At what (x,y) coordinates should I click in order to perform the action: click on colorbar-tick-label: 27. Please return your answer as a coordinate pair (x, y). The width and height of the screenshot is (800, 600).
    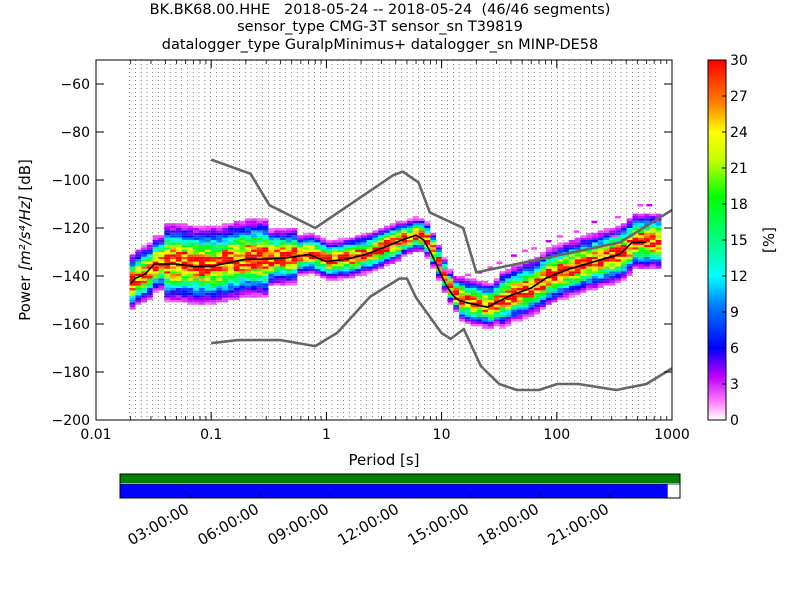
    Looking at the image, I should click on (739, 97).